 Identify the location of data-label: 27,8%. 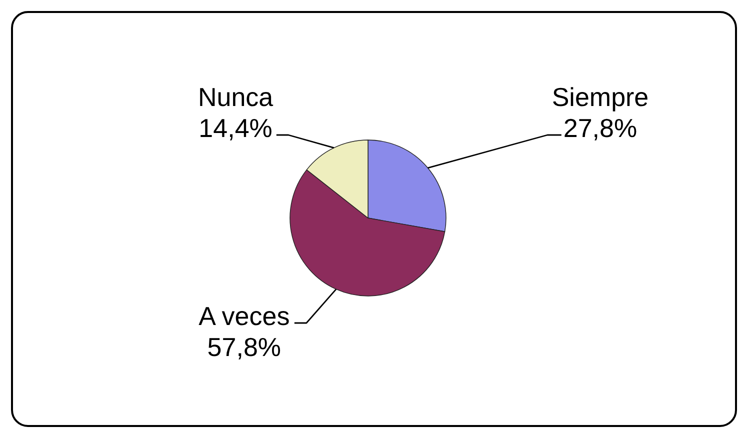
(600, 128).